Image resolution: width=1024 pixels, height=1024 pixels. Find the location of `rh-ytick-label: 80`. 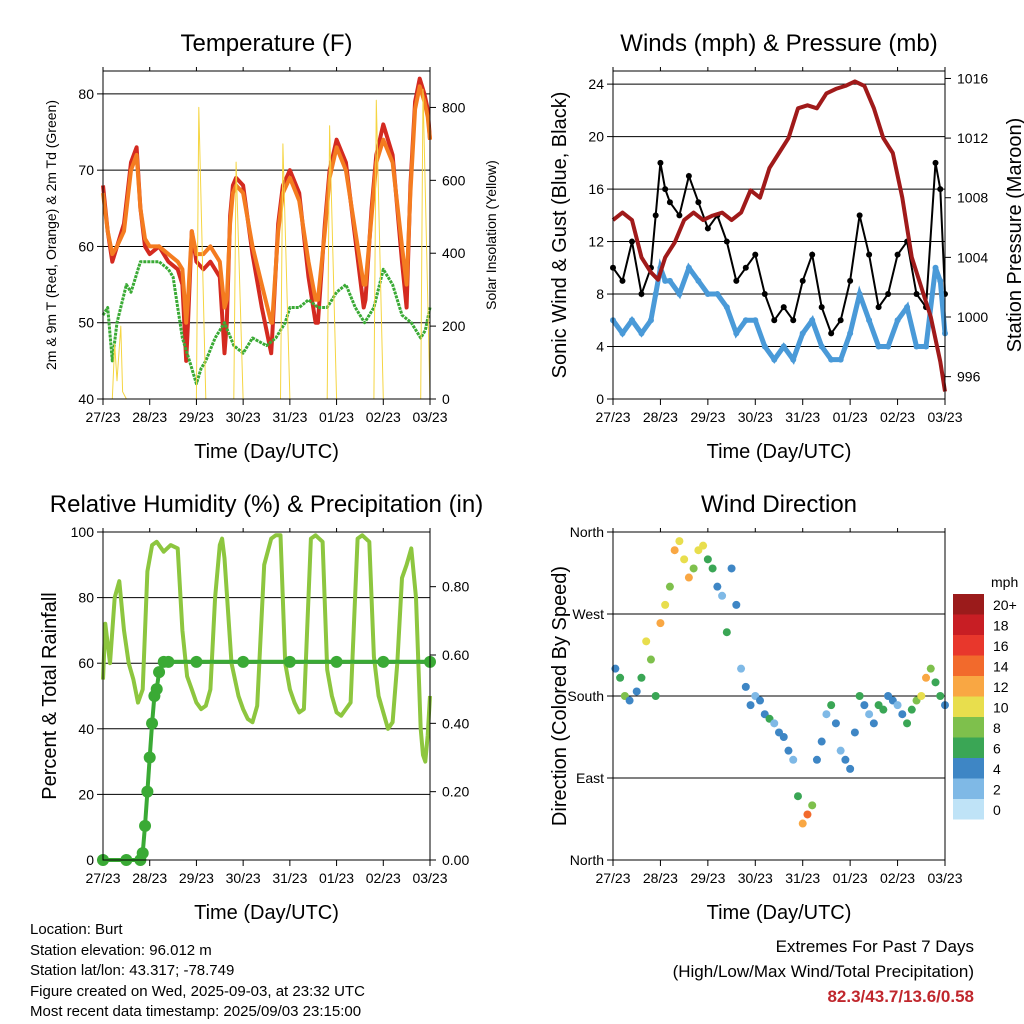

rh-ytick-label: 80 is located at coordinates (86, 598).